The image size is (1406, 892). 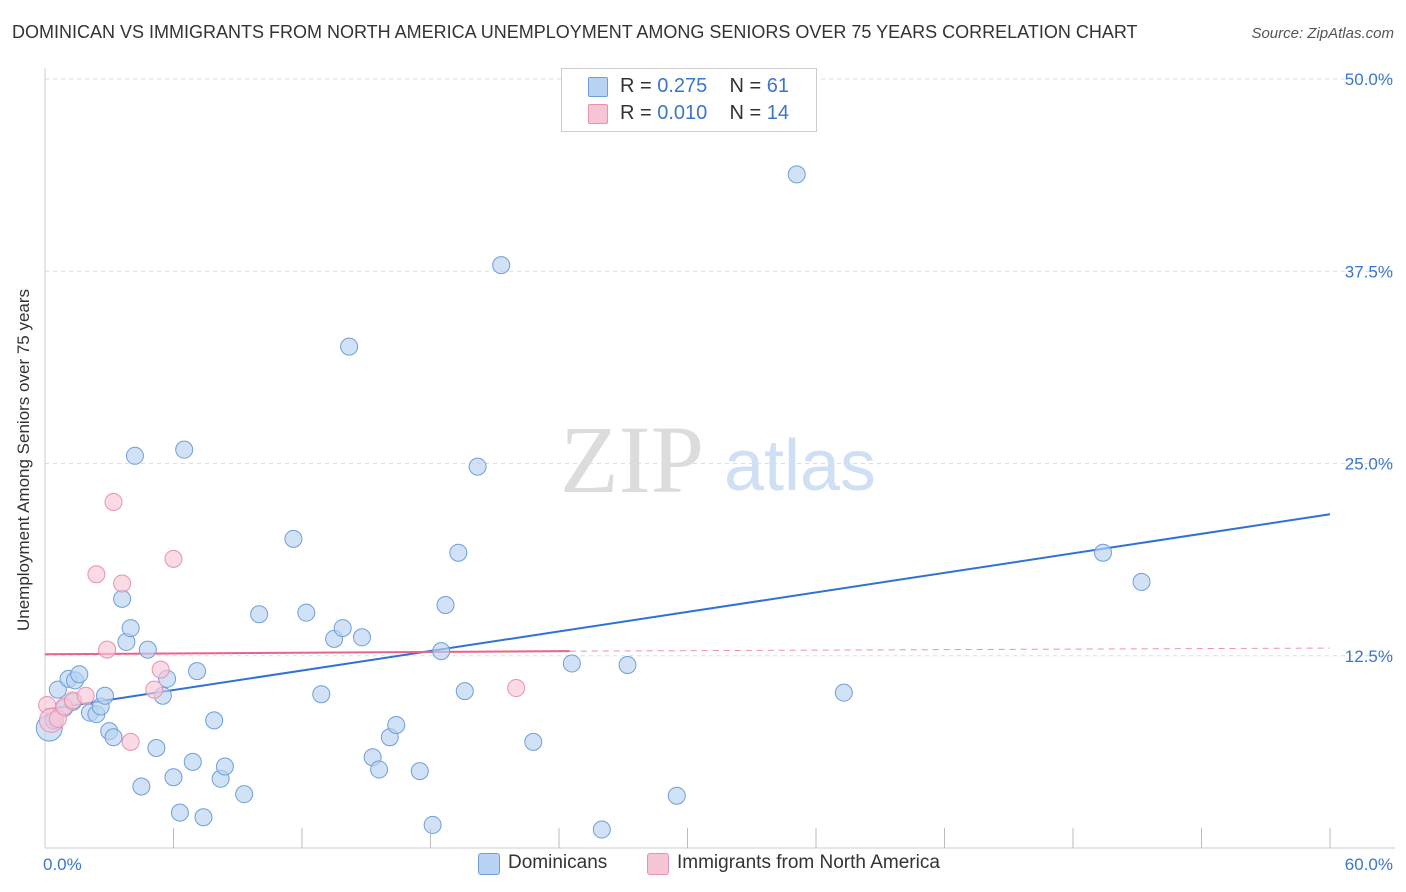 What do you see at coordinates (1322, 33) in the screenshot?
I see `source-label: Source: ZipAtlas.com` at bounding box center [1322, 33].